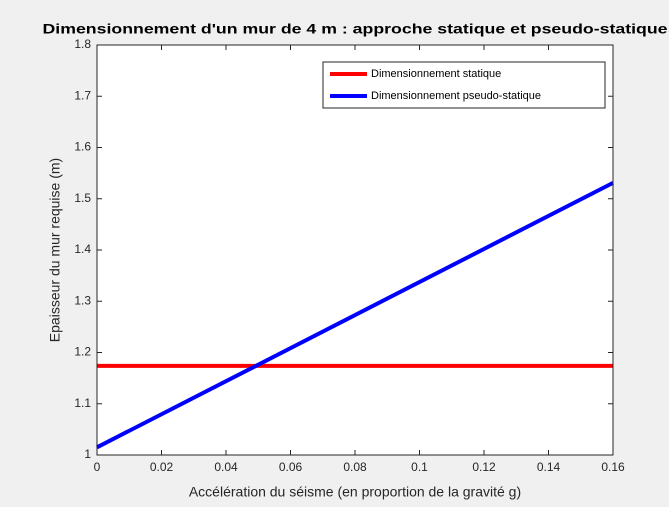 Image resolution: width=669 pixels, height=507 pixels. Describe the element at coordinates (97, 467) in the screenshot. I see `x-tick-label: 0` at that location.